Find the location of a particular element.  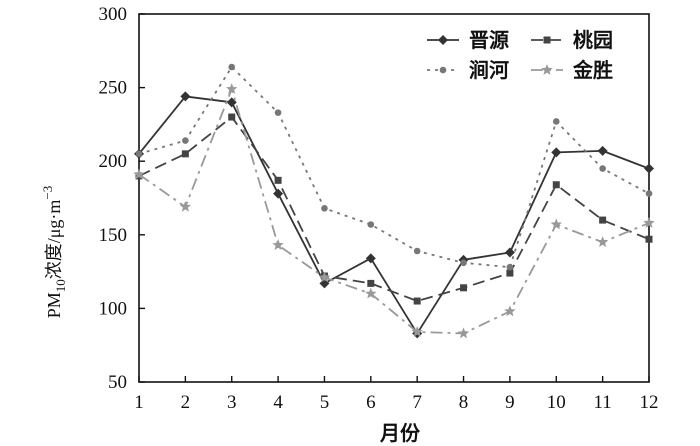

y-axis-title-subscript: 10 is located at coordinates (60, 285).